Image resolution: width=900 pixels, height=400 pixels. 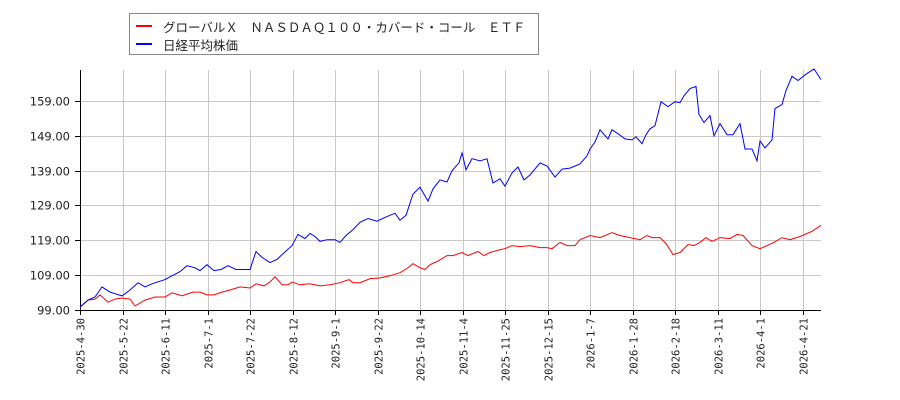 What do you see at coordinates (50, 276) in the screenshot?
I see `y-tick-label: 109.00` at bounding box center [50, 276].